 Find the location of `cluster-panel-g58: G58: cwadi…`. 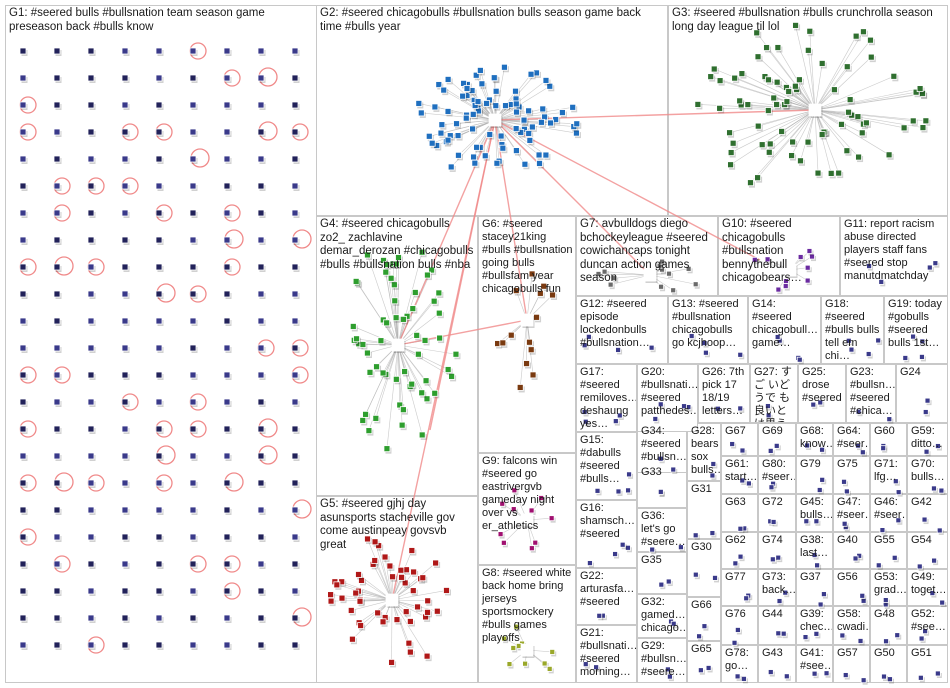

cluster-panel-g58: G58: cwadi… is located at coordinates (851, 625).